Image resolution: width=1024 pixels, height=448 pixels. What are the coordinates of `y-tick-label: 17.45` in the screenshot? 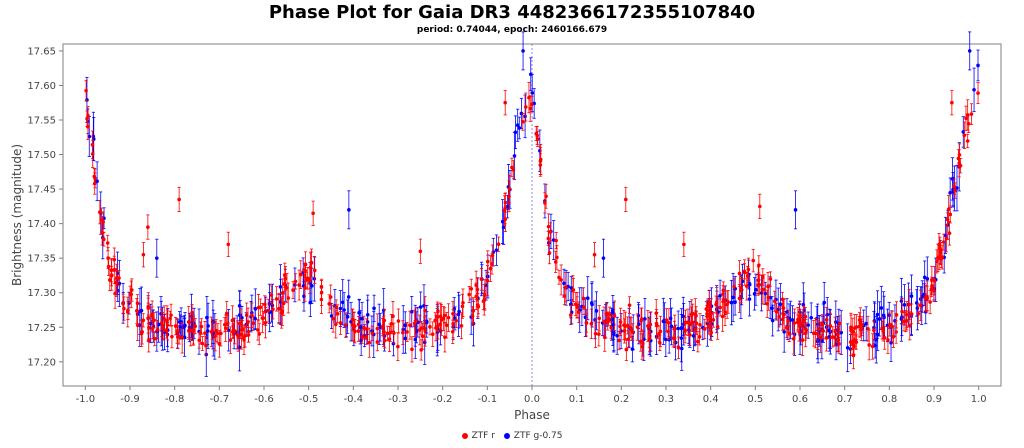 It's located at (41, 190).